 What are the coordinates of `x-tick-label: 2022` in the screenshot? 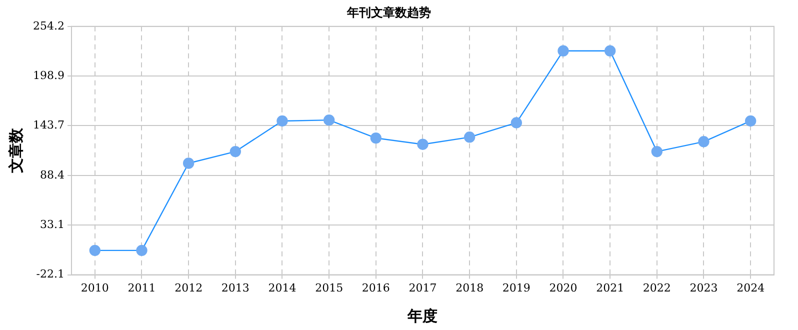 It's located at (656, 287).